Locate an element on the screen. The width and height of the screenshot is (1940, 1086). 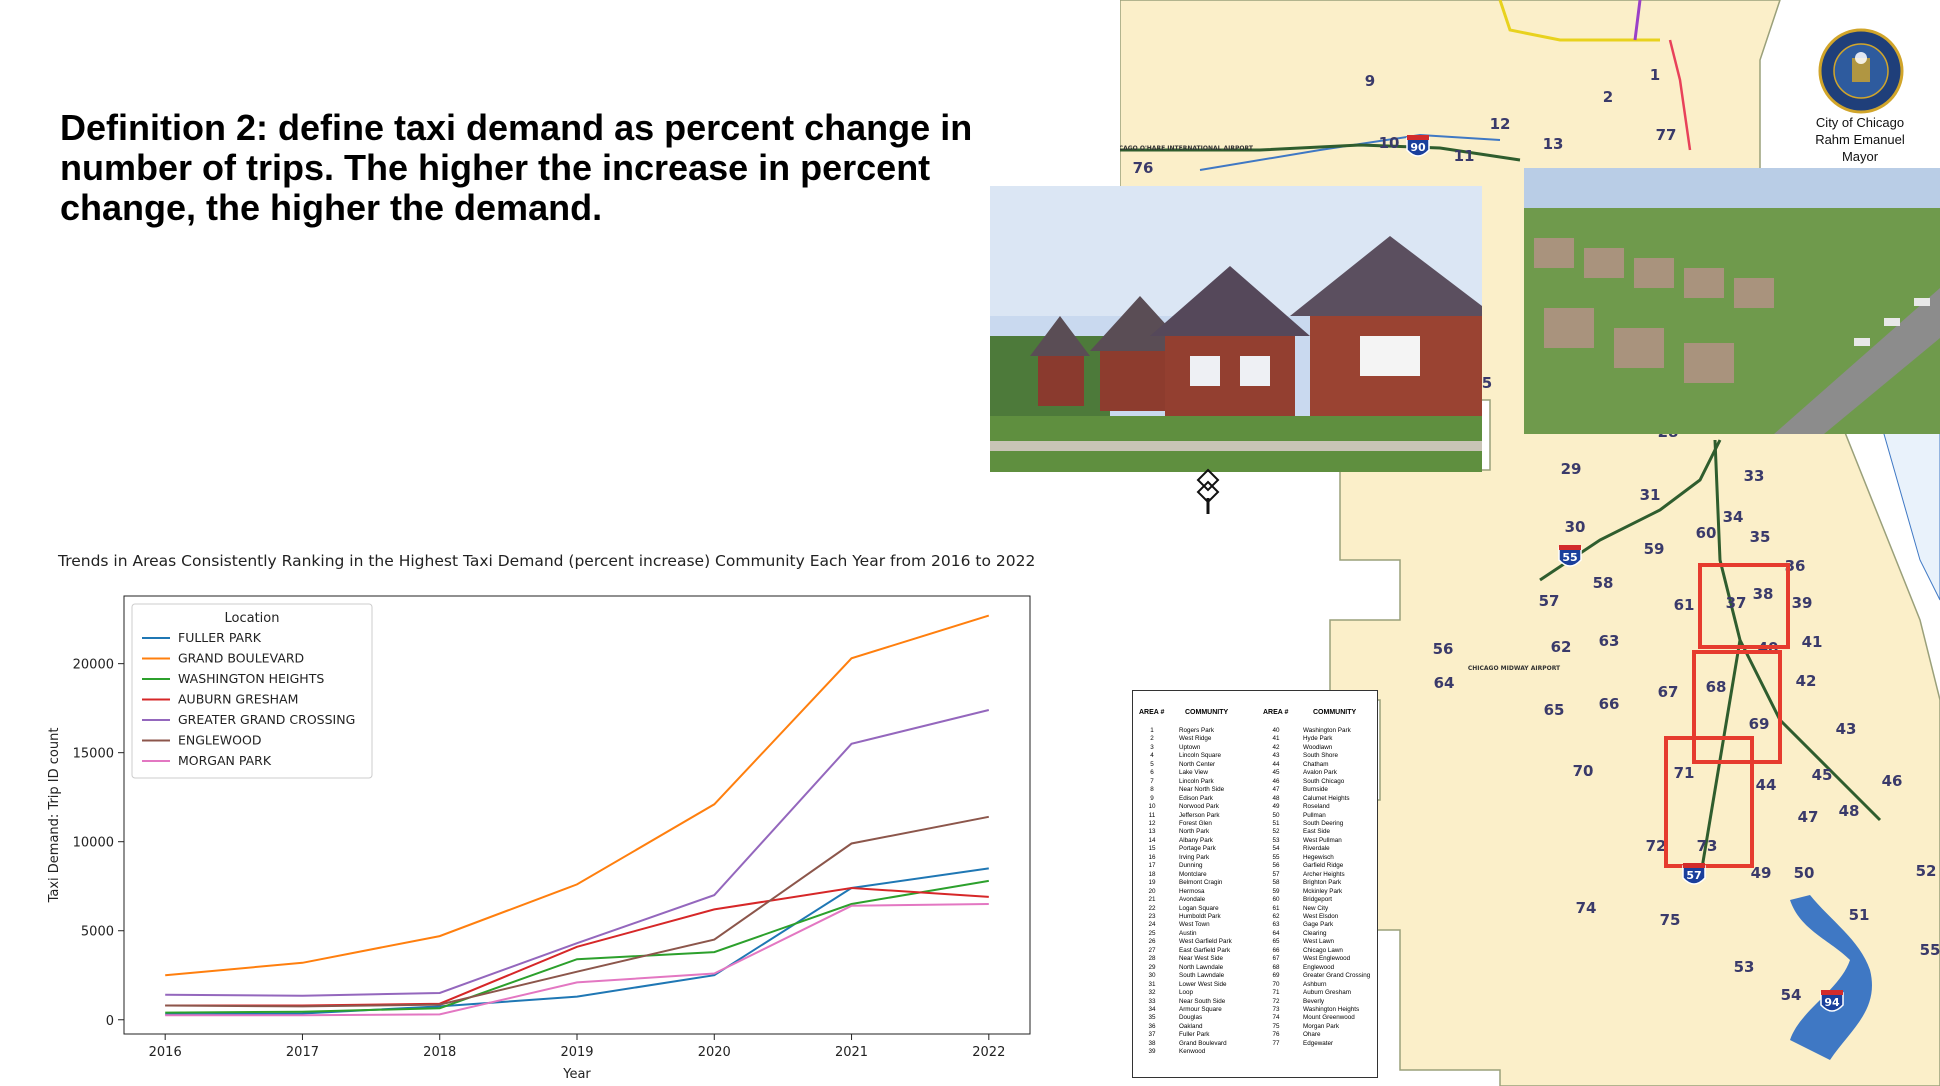
area-number: 52 is located at coordinates (1276, 832).